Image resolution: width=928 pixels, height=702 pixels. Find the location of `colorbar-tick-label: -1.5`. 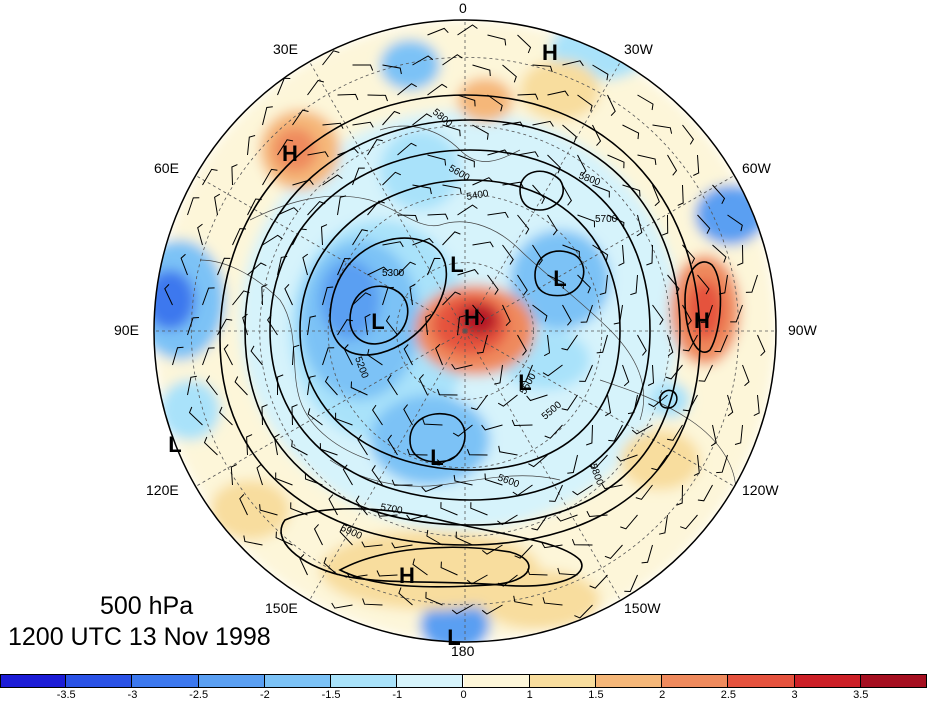

colorbar-tick-label: -1.5 is located at coordinates (331, 695).